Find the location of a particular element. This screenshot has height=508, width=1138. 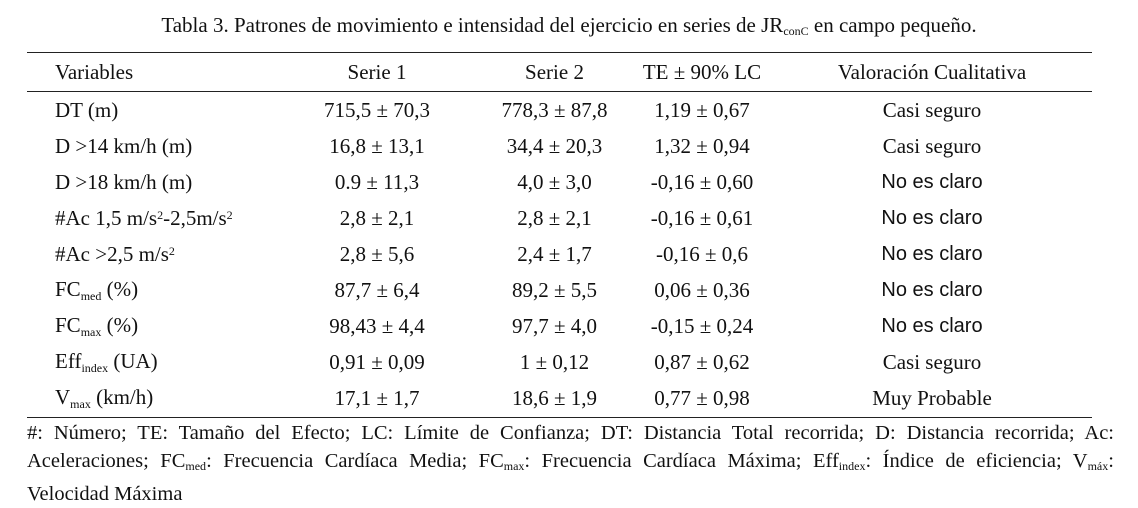

top-rule is located at coordinates (559, 52).